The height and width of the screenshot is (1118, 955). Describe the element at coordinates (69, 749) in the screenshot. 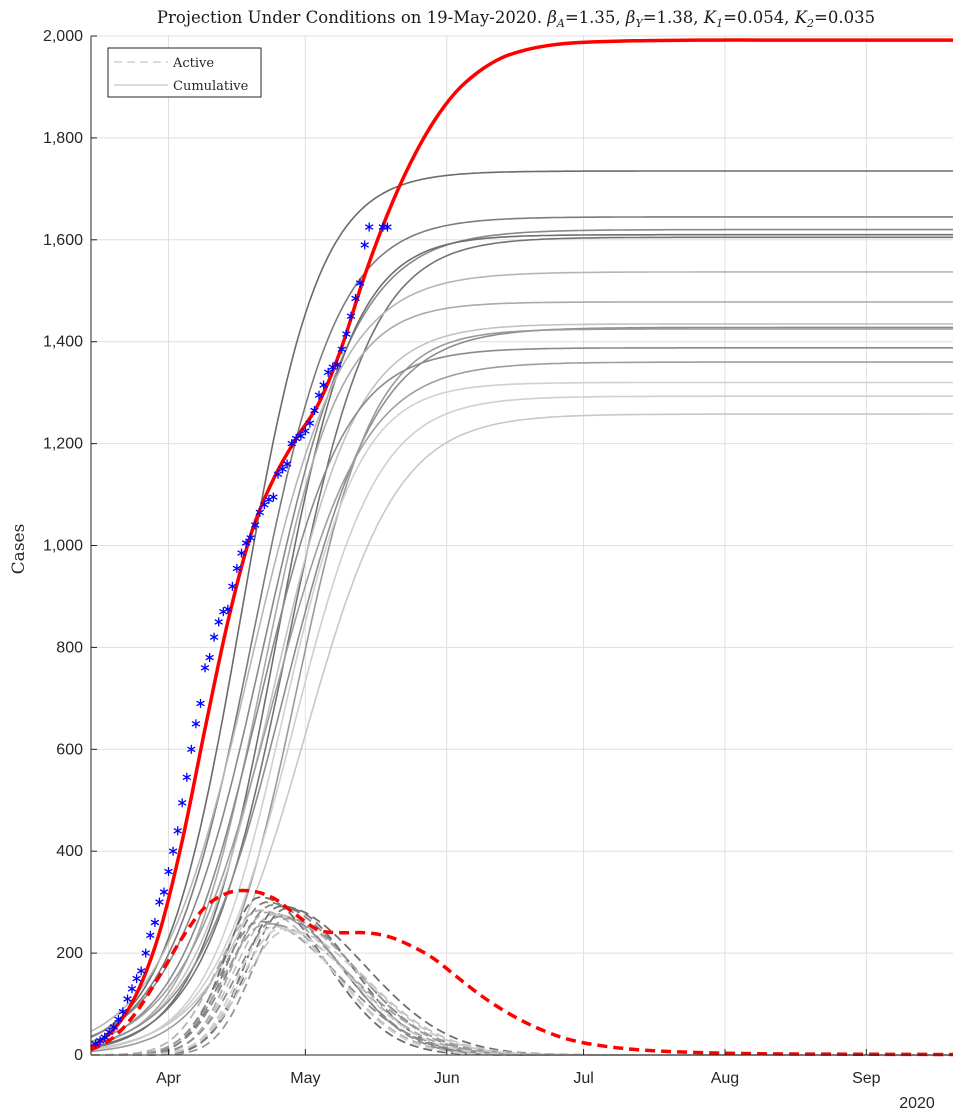

I see `y-tick-label: 600` at that location.